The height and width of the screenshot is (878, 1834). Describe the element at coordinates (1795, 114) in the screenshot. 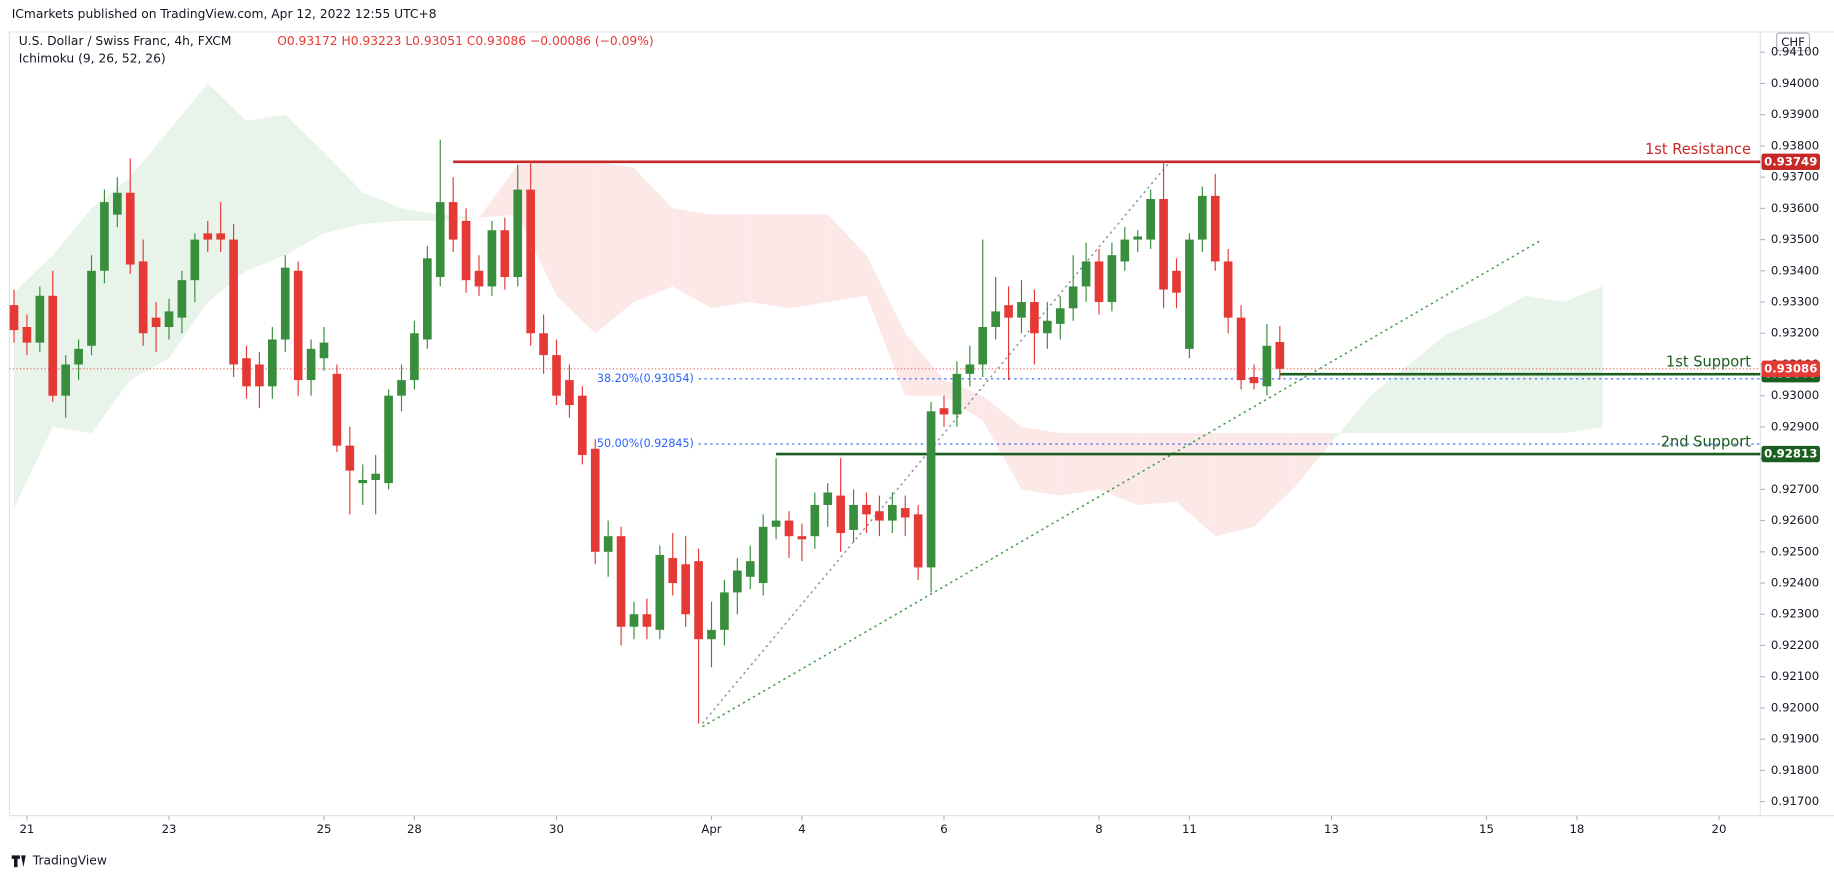

I see `y-tick-label: 0.93900` at that location.